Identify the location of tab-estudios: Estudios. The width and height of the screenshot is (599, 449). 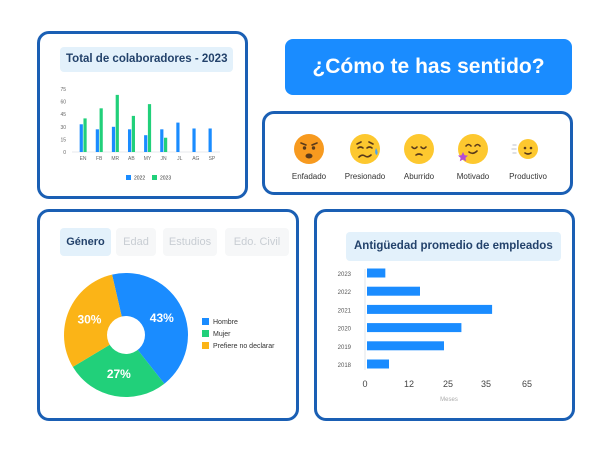
(190, 242).